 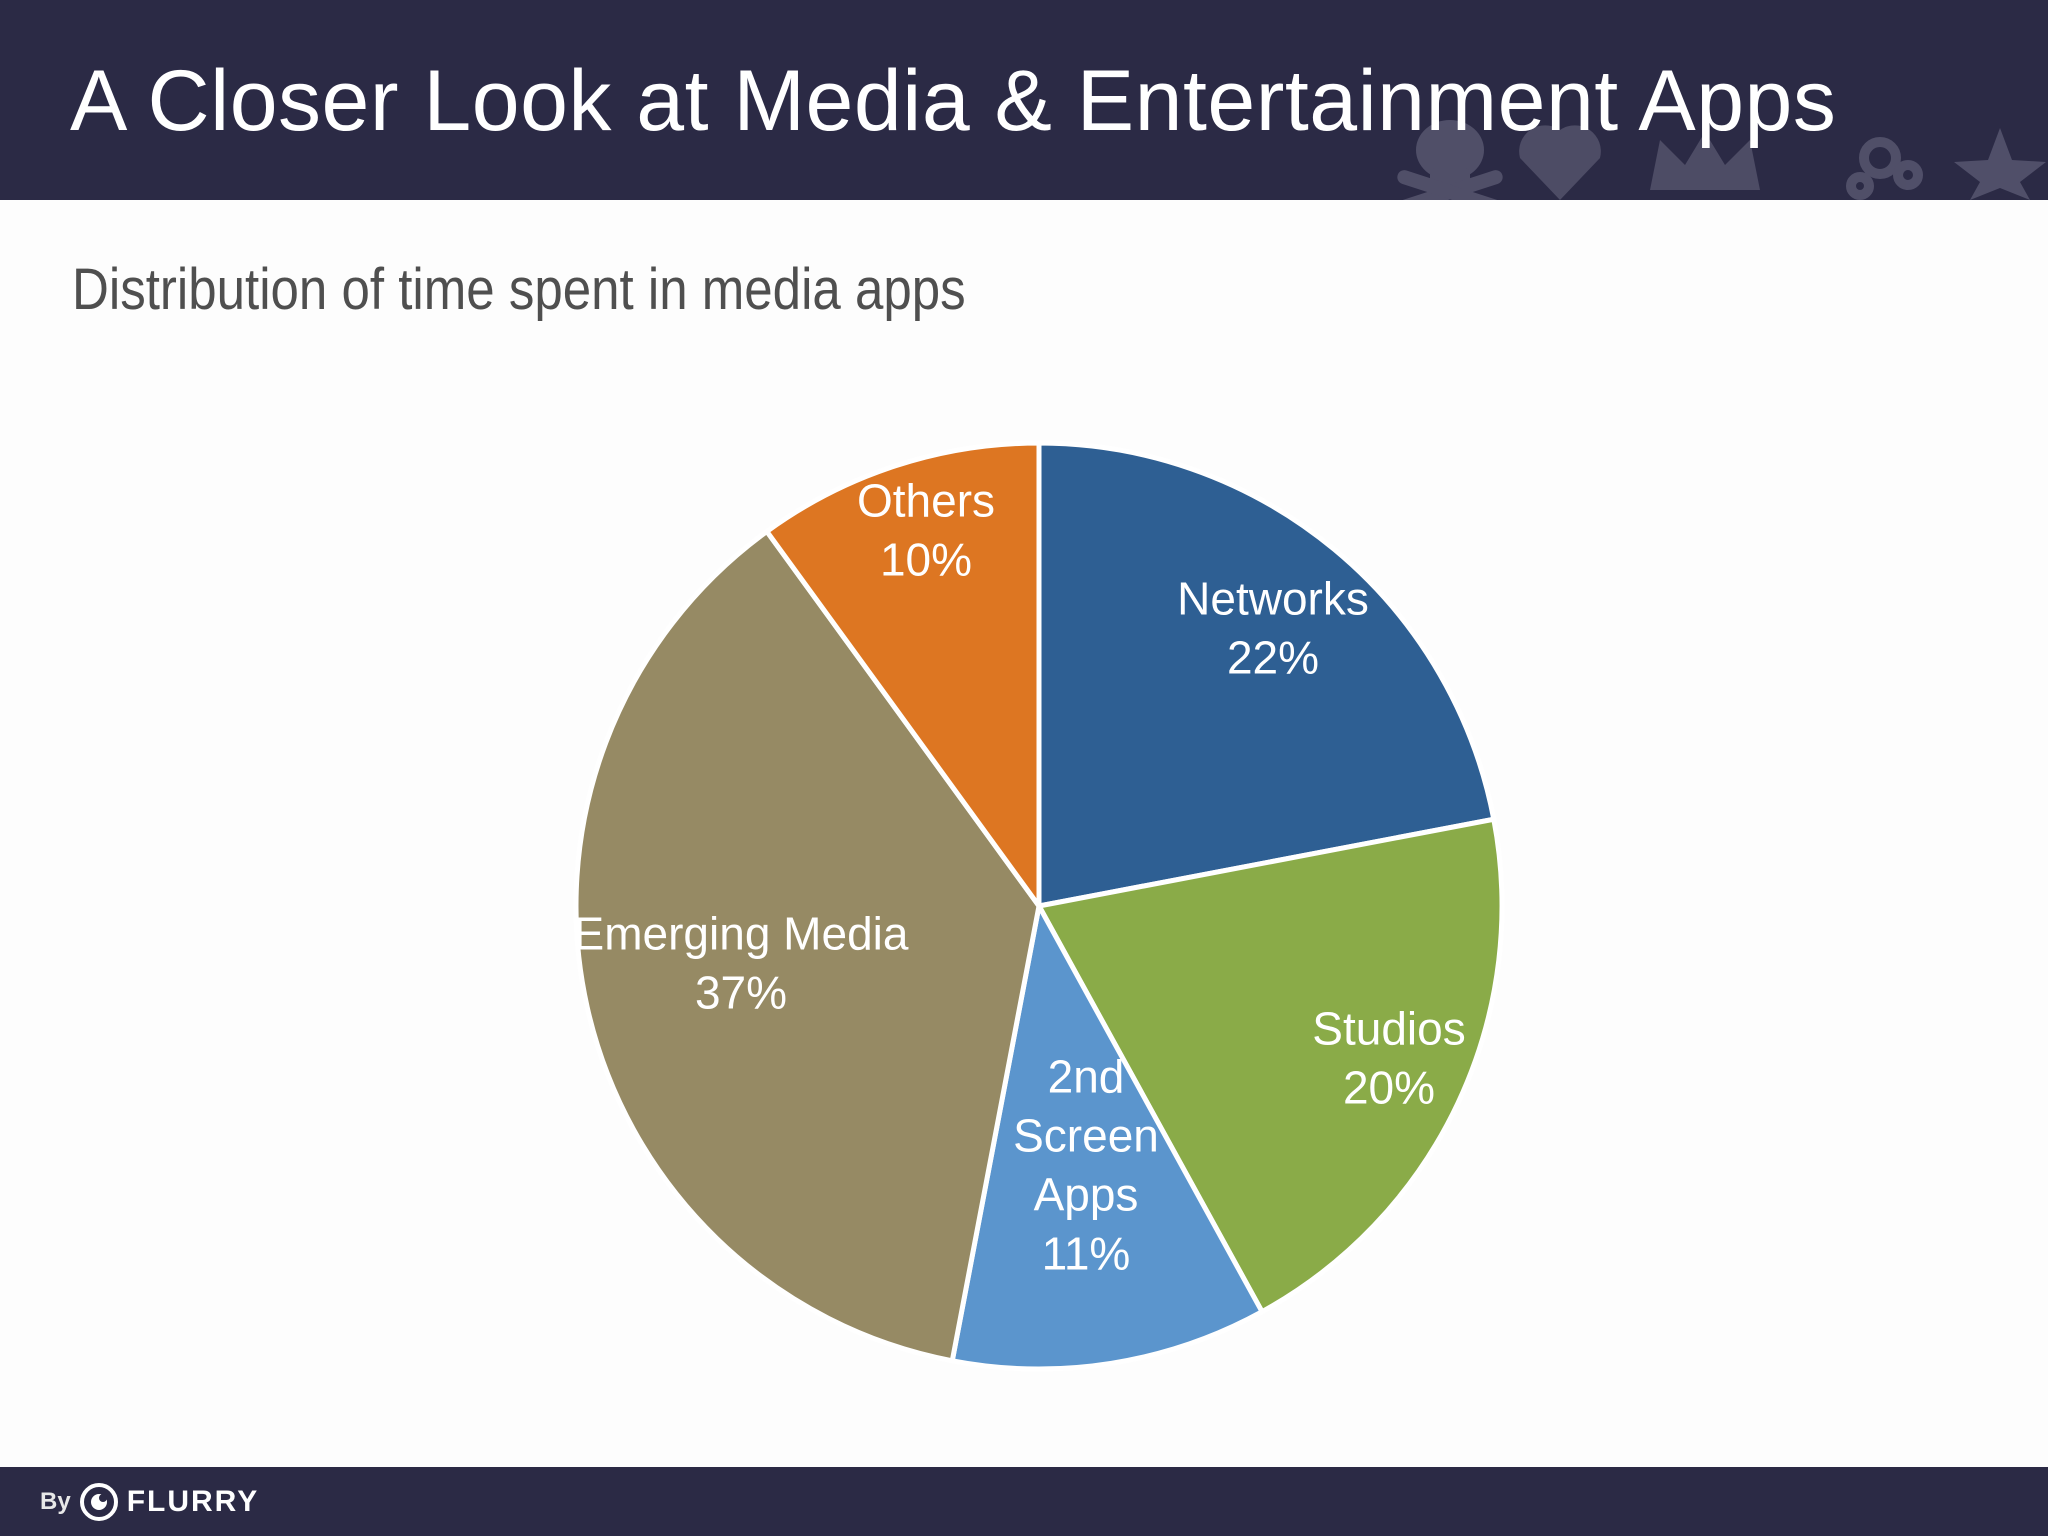 I want to click on slice-value-label: 11%, so click(x=1086, y=1254).